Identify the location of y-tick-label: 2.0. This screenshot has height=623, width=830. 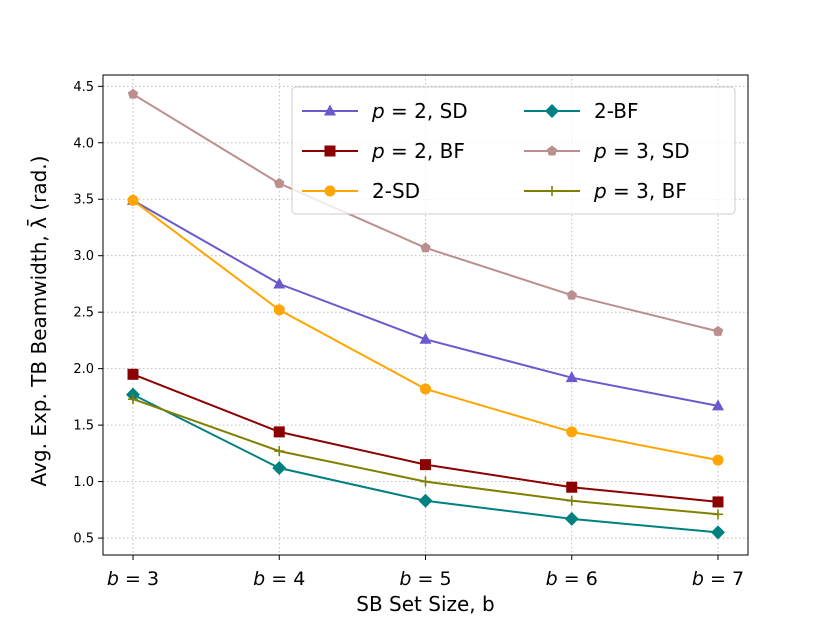
(83, 369).